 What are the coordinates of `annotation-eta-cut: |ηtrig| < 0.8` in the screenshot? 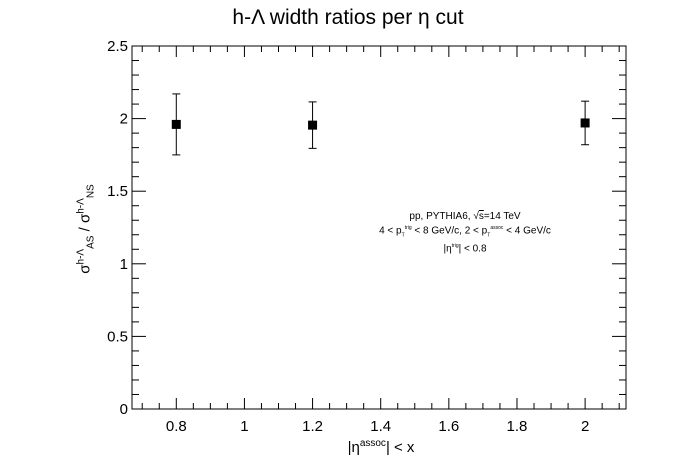 It's located at (465, 249).